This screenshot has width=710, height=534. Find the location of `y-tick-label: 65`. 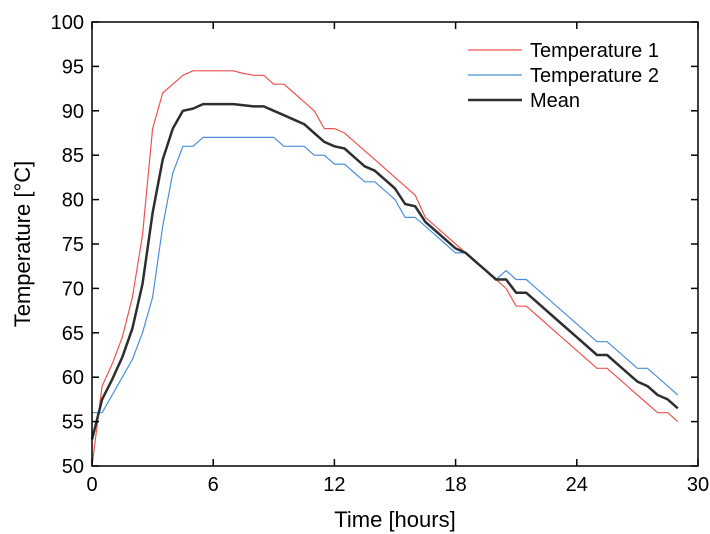

y-tick-label: 65 is located at coordinates (73, 334).